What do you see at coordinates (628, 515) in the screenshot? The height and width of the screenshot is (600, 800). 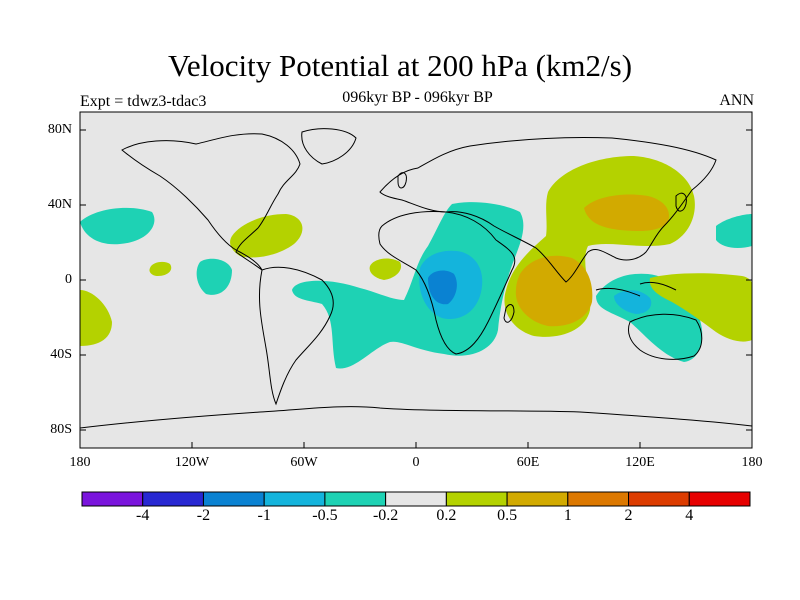 I see `colorbar-label: 2` at bounding box center [628, 515].